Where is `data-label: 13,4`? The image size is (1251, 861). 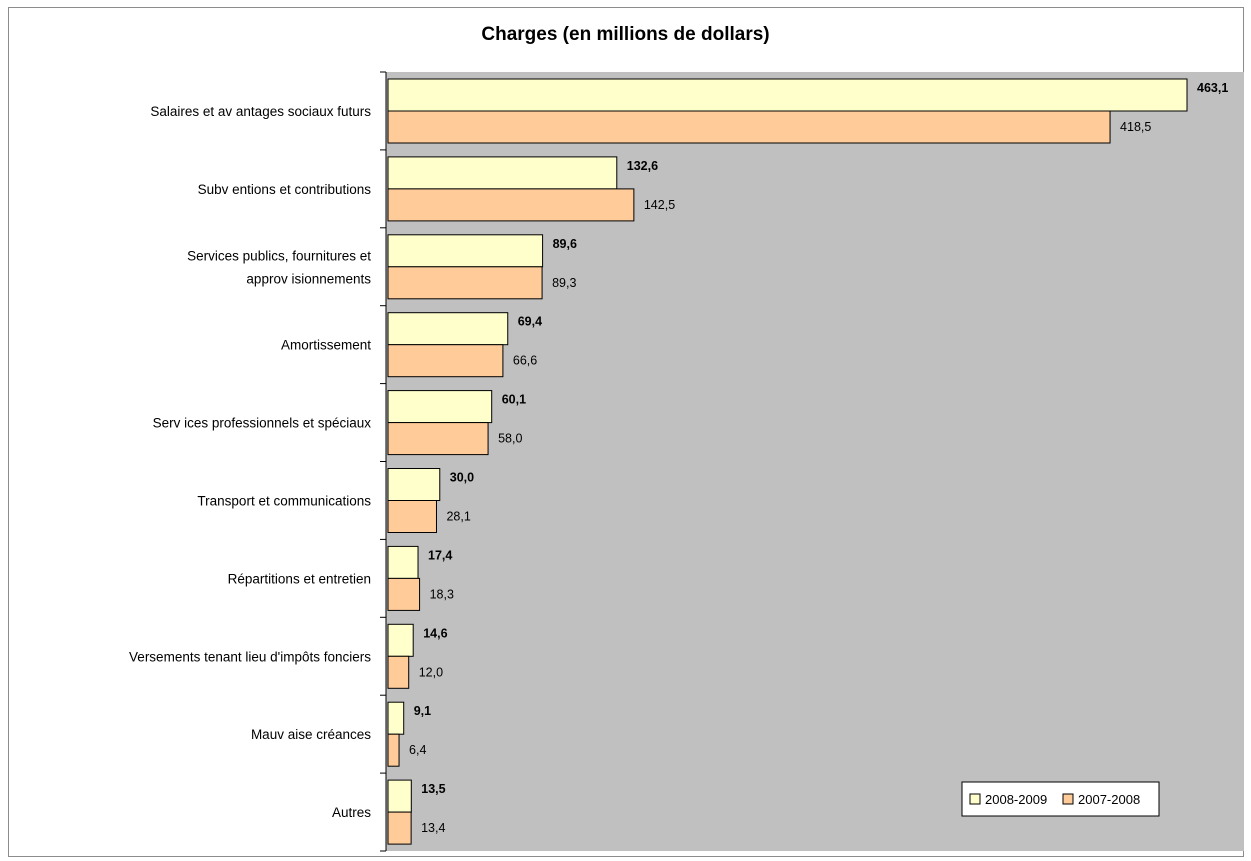
data-label: 13,4 is located at coordinates (433, 828).